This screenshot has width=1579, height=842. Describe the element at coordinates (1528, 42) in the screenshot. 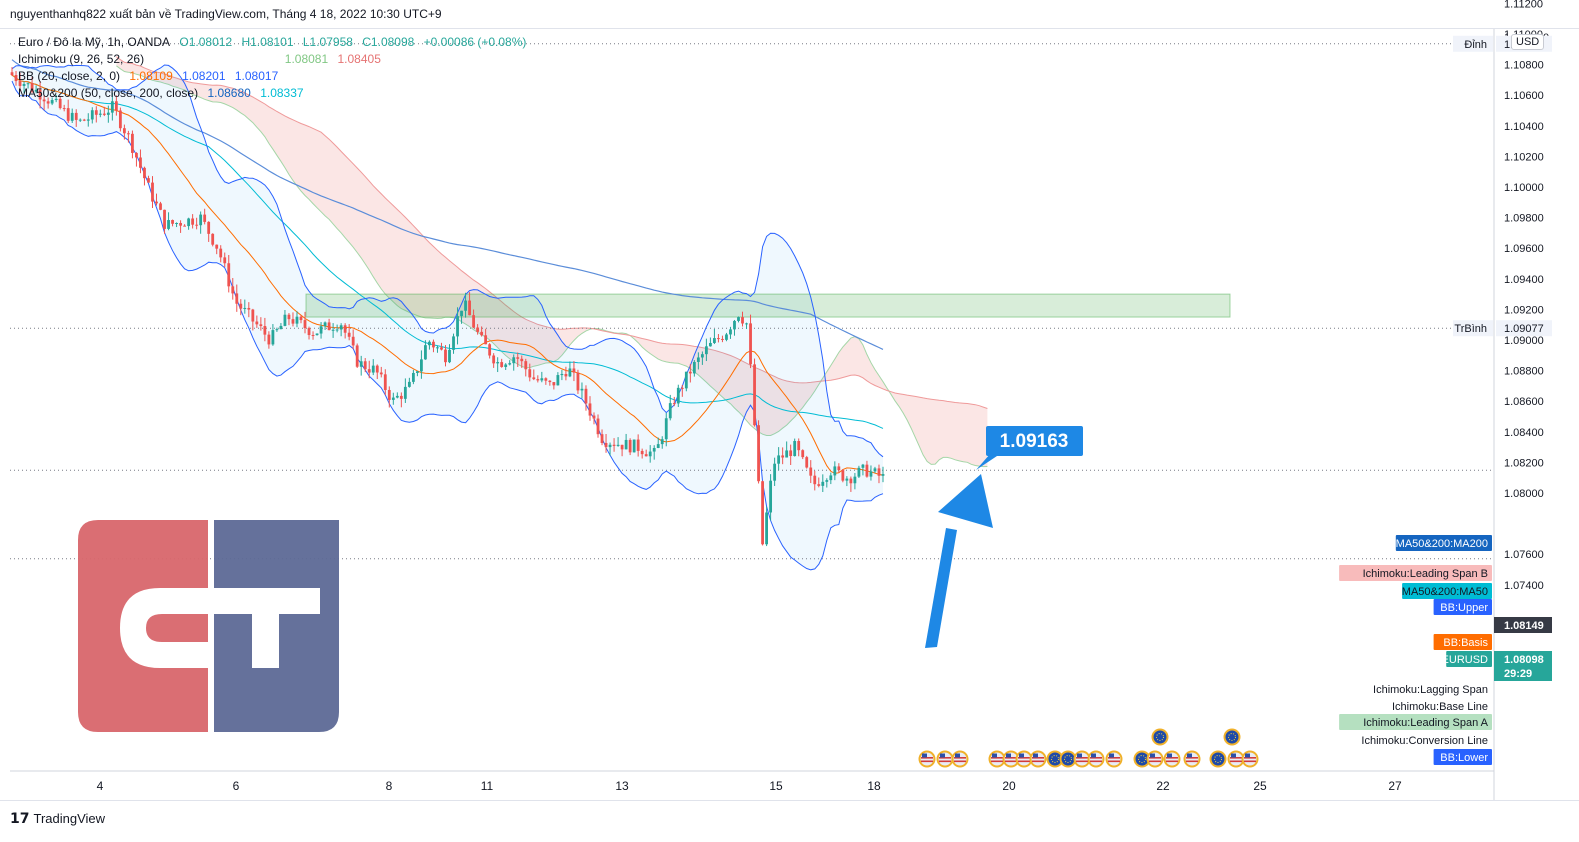

I see `currency-button: USD` at that location.